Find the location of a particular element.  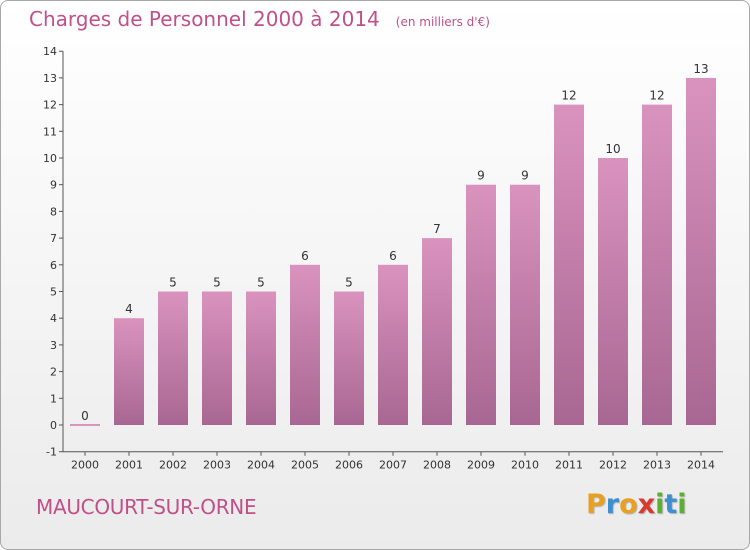

y-tick-label: 11 is located at coordinates (50, 131).